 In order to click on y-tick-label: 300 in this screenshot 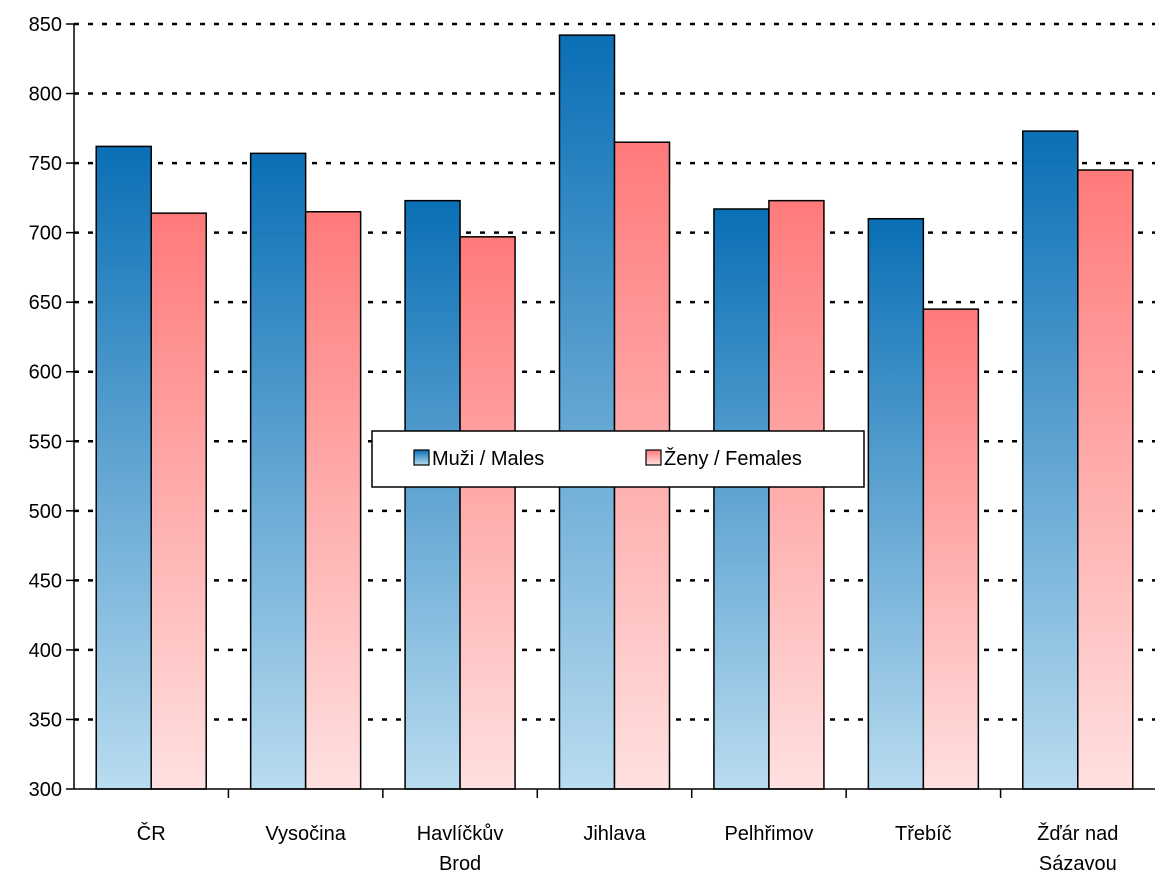, I will do `click(45, 790)`.